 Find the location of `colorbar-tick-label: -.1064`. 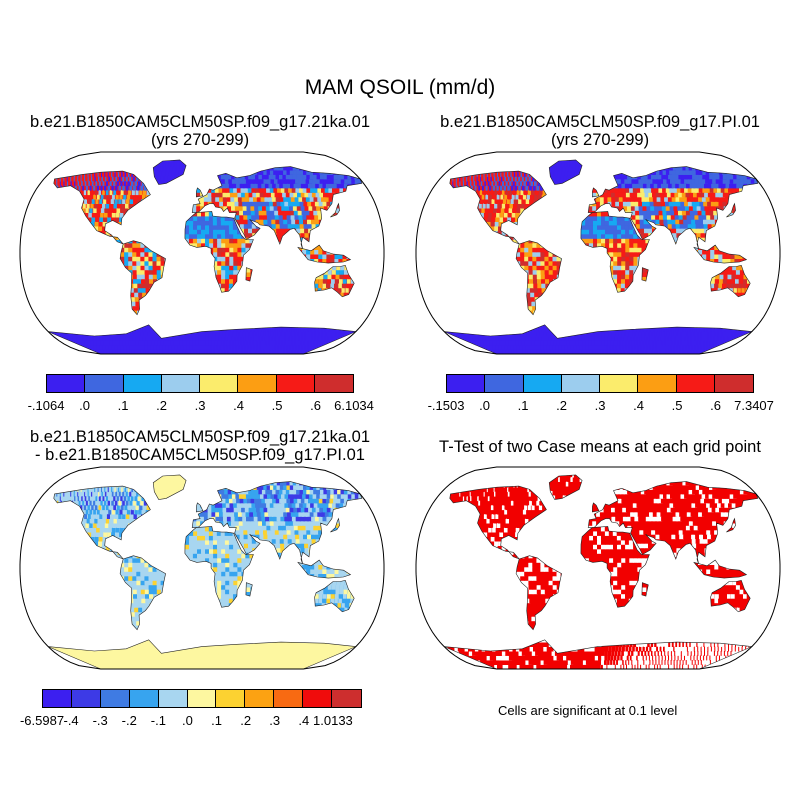

colorbar-tick-label: -.1064 is located at coordinates (46, 405).